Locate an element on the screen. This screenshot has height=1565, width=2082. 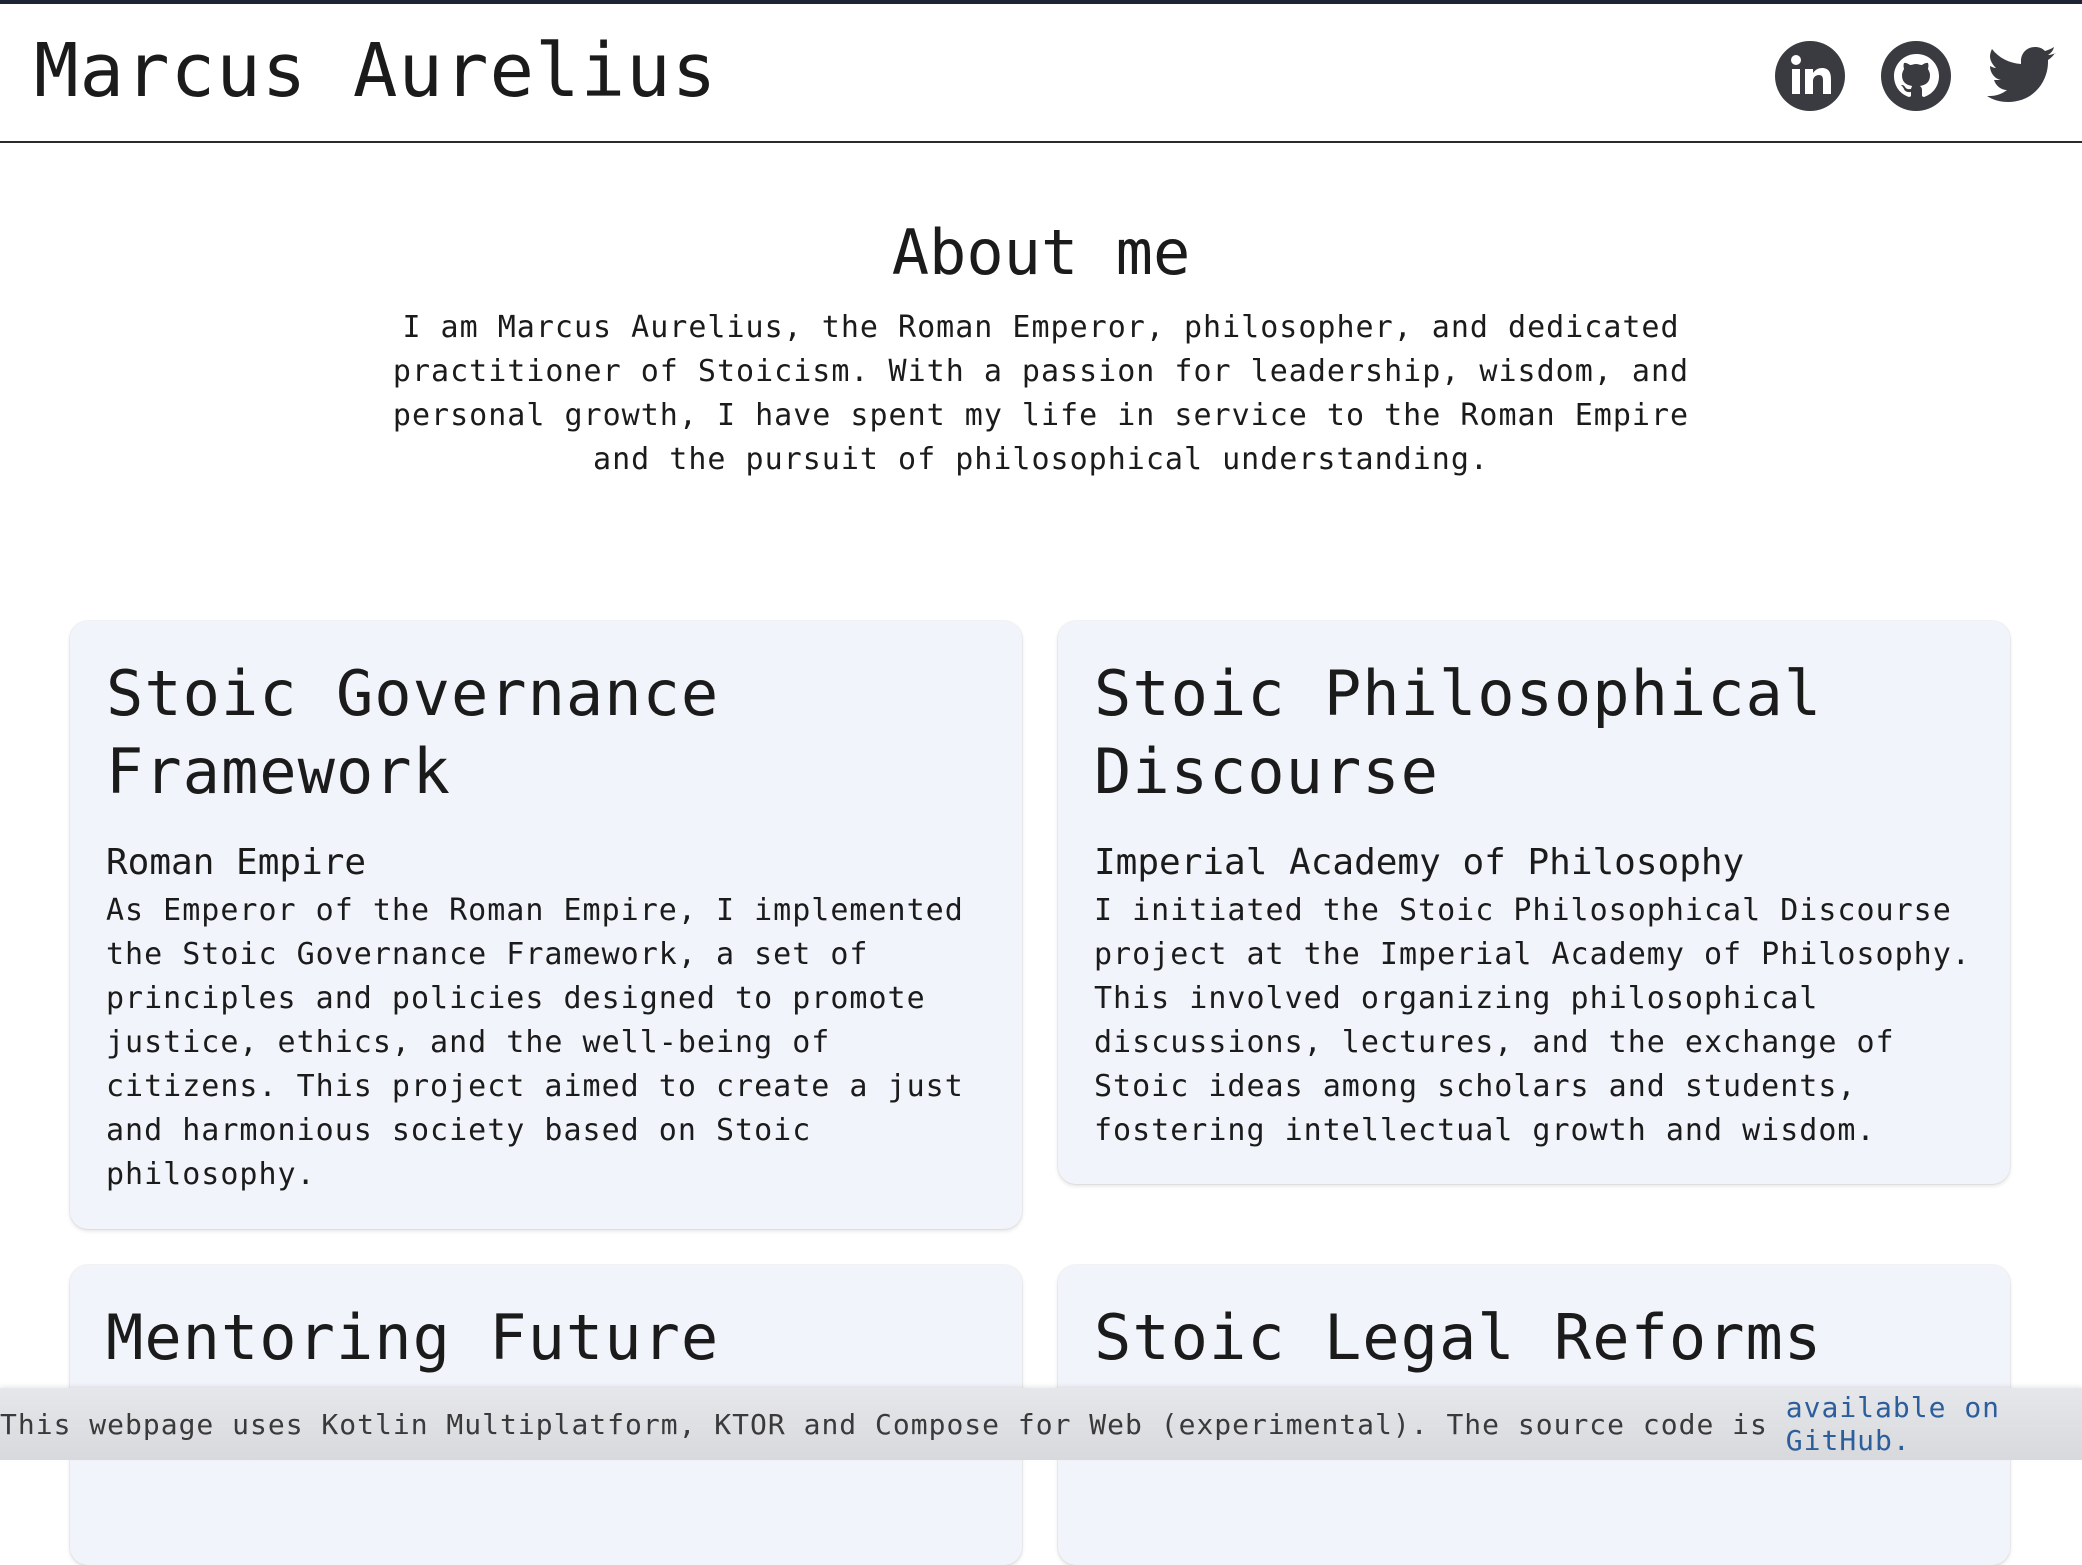
github-icon is located at coordinates (1916, 76).